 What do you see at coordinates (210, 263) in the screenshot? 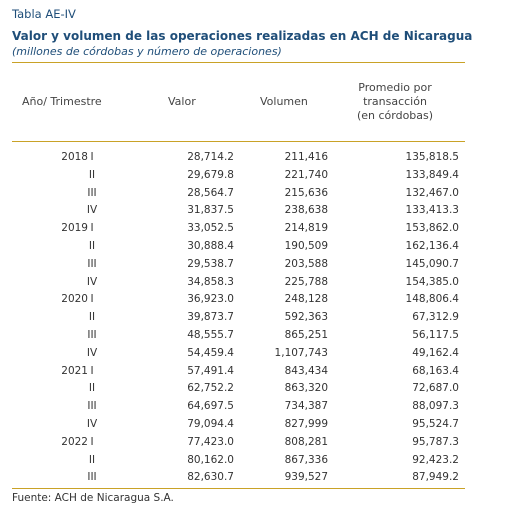
I see `valor: 29,538.7` at bounding box center [210, 263].